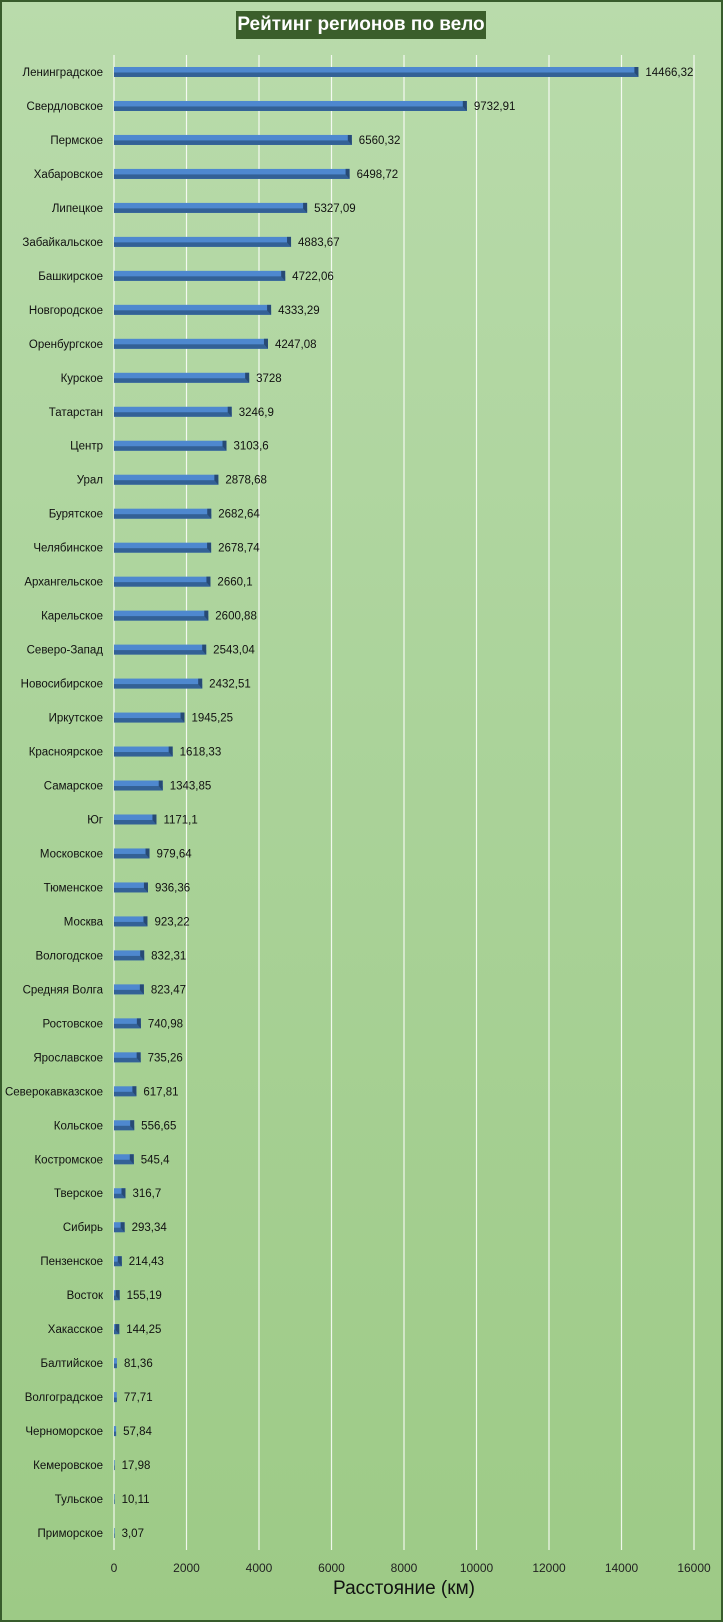  I want to click on data-label-31: 556,65, so click(158, 1126).